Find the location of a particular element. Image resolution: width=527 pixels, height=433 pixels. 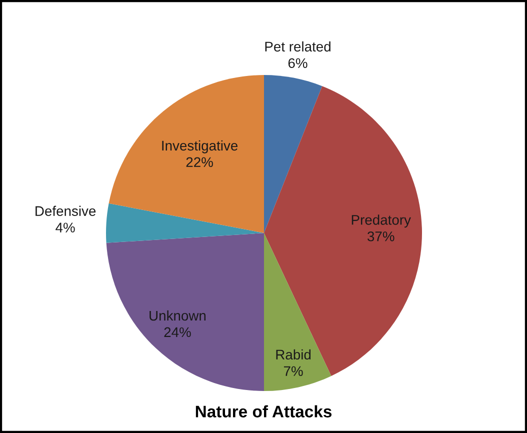

text: Nature of Attacks is located at coordinates (264, 411).